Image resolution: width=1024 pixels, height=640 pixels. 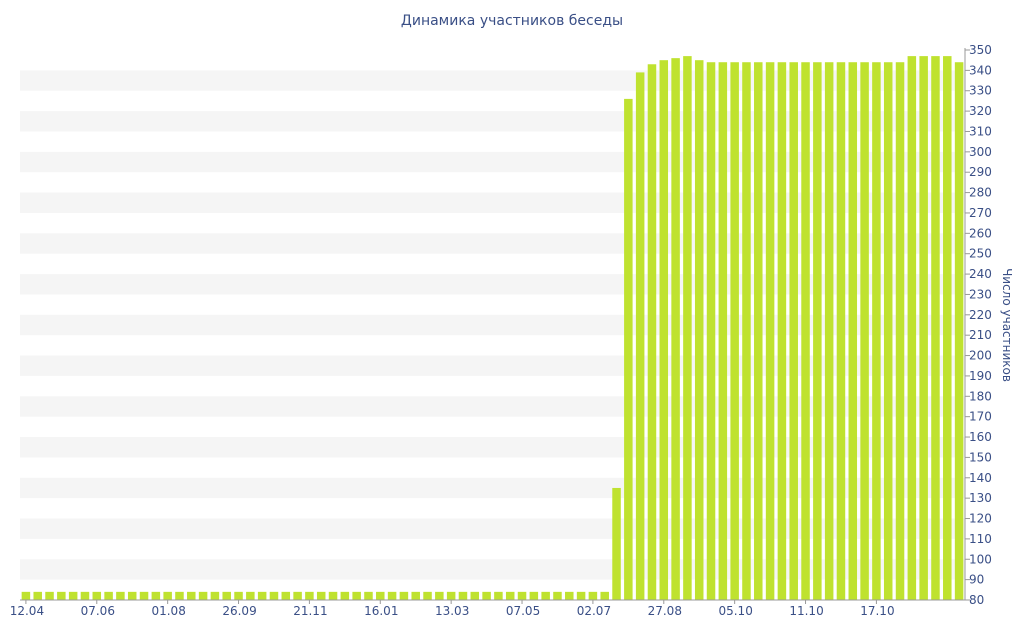 I want to click on y-tick-label: 280, so click(x=980, y=193).